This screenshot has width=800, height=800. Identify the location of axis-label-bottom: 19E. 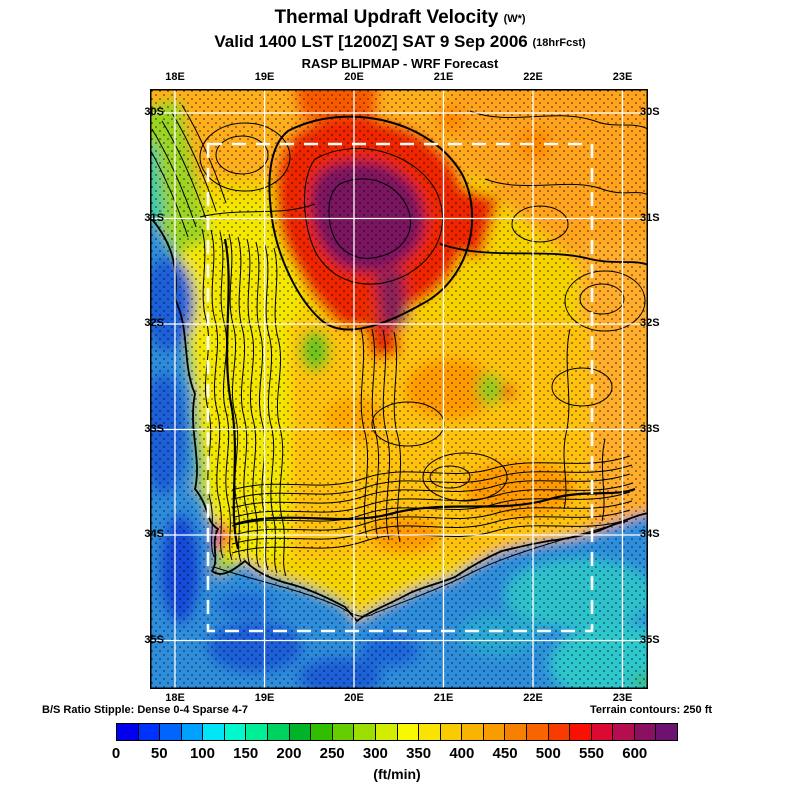
(264, 698).